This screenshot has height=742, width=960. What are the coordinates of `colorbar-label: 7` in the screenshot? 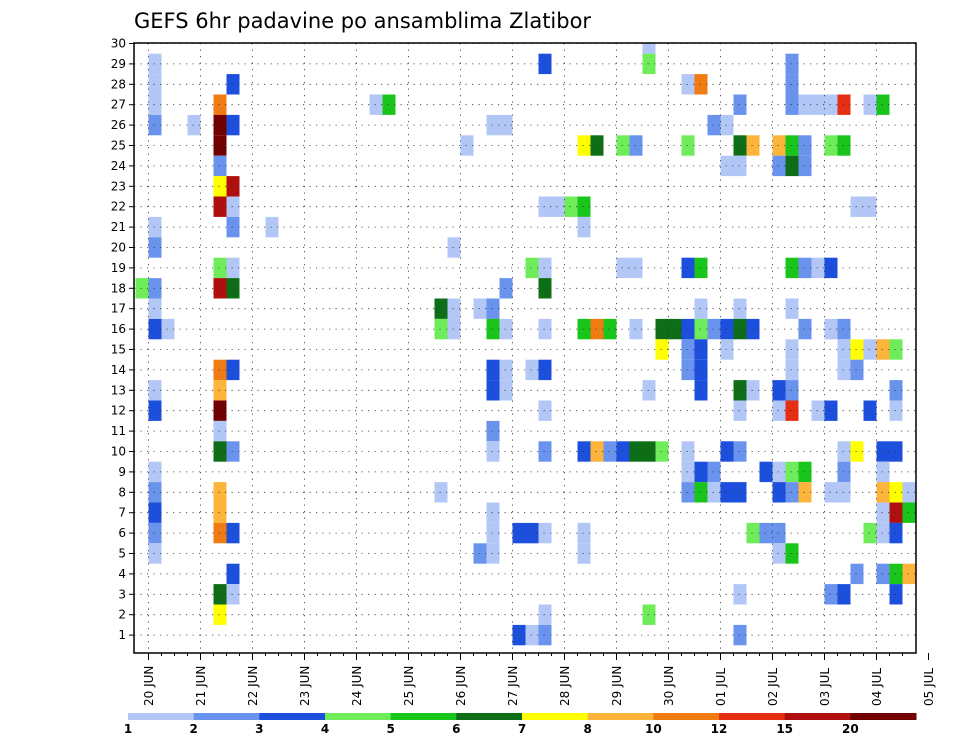 It's located at (522, 729).